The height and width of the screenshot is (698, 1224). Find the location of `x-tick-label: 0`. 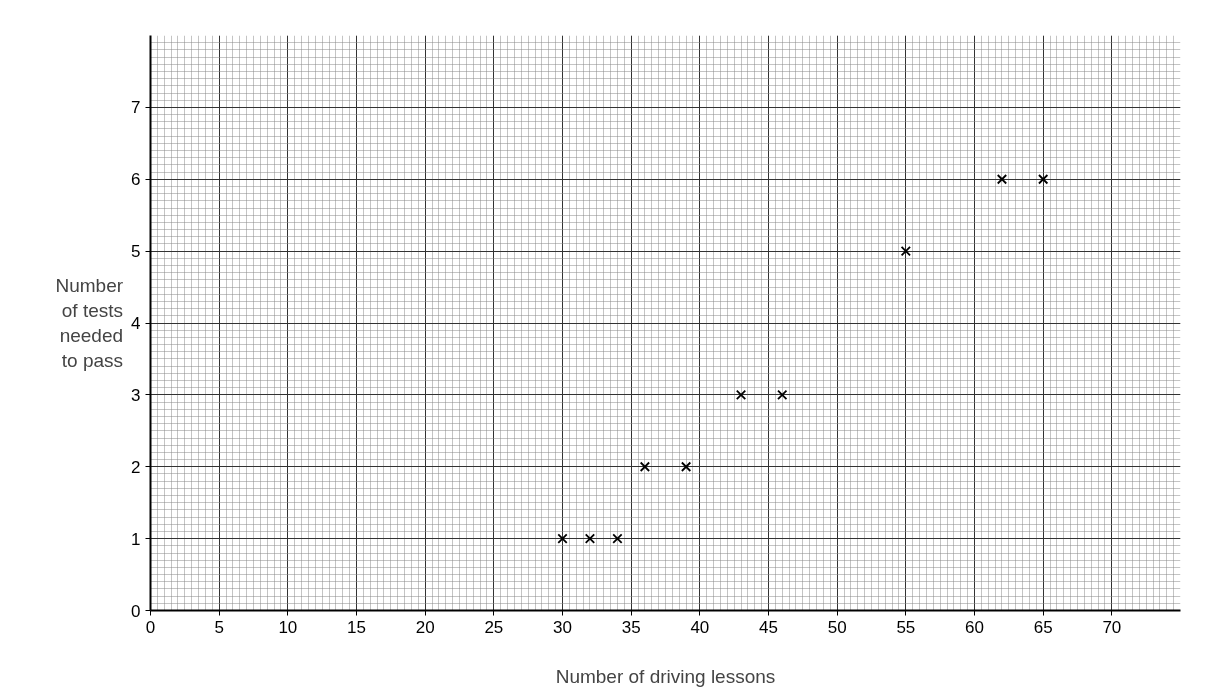

x-tick-label: 0 is located at coordinates (150, 627).